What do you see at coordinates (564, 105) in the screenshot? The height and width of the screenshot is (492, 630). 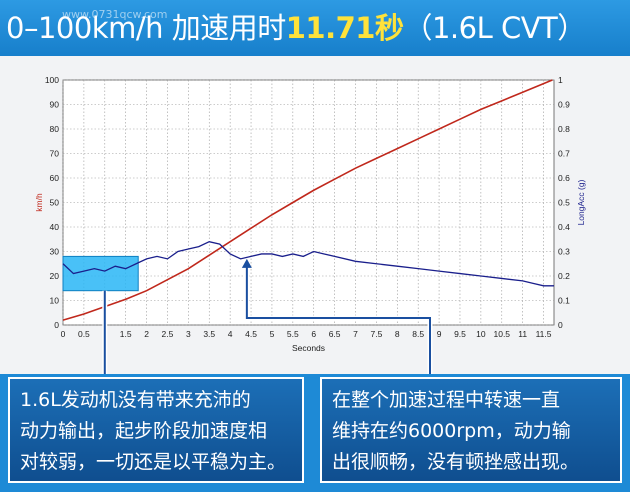 I see `y2-tick-label-9: 0.9` at bounding box center [564, 105].